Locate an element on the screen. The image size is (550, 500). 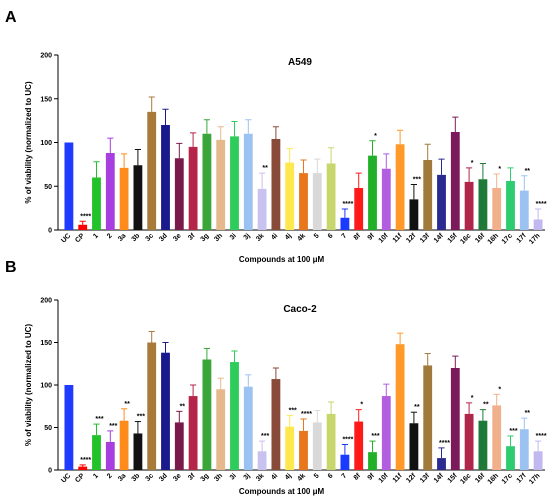
x-tick-label: 10f is located at coordinates (384, 238).